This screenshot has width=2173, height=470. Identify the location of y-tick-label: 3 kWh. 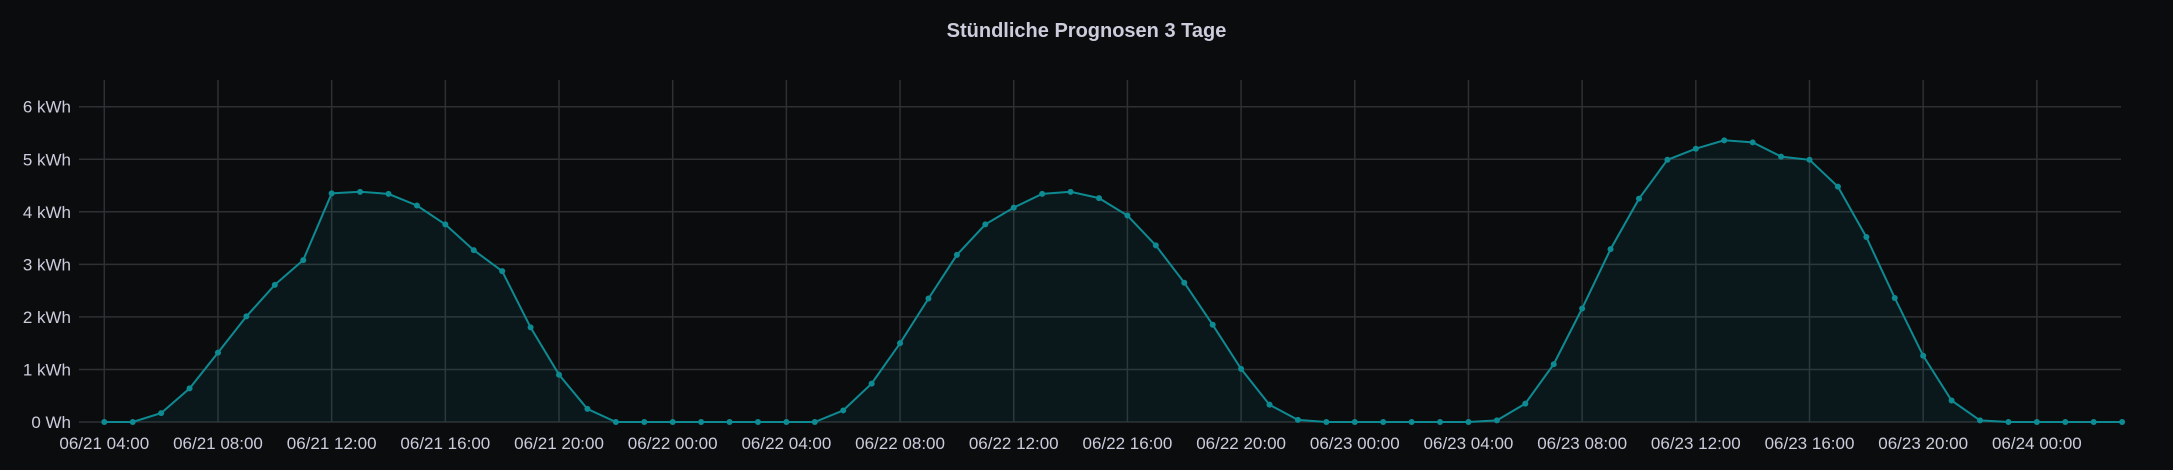
(47, 264).